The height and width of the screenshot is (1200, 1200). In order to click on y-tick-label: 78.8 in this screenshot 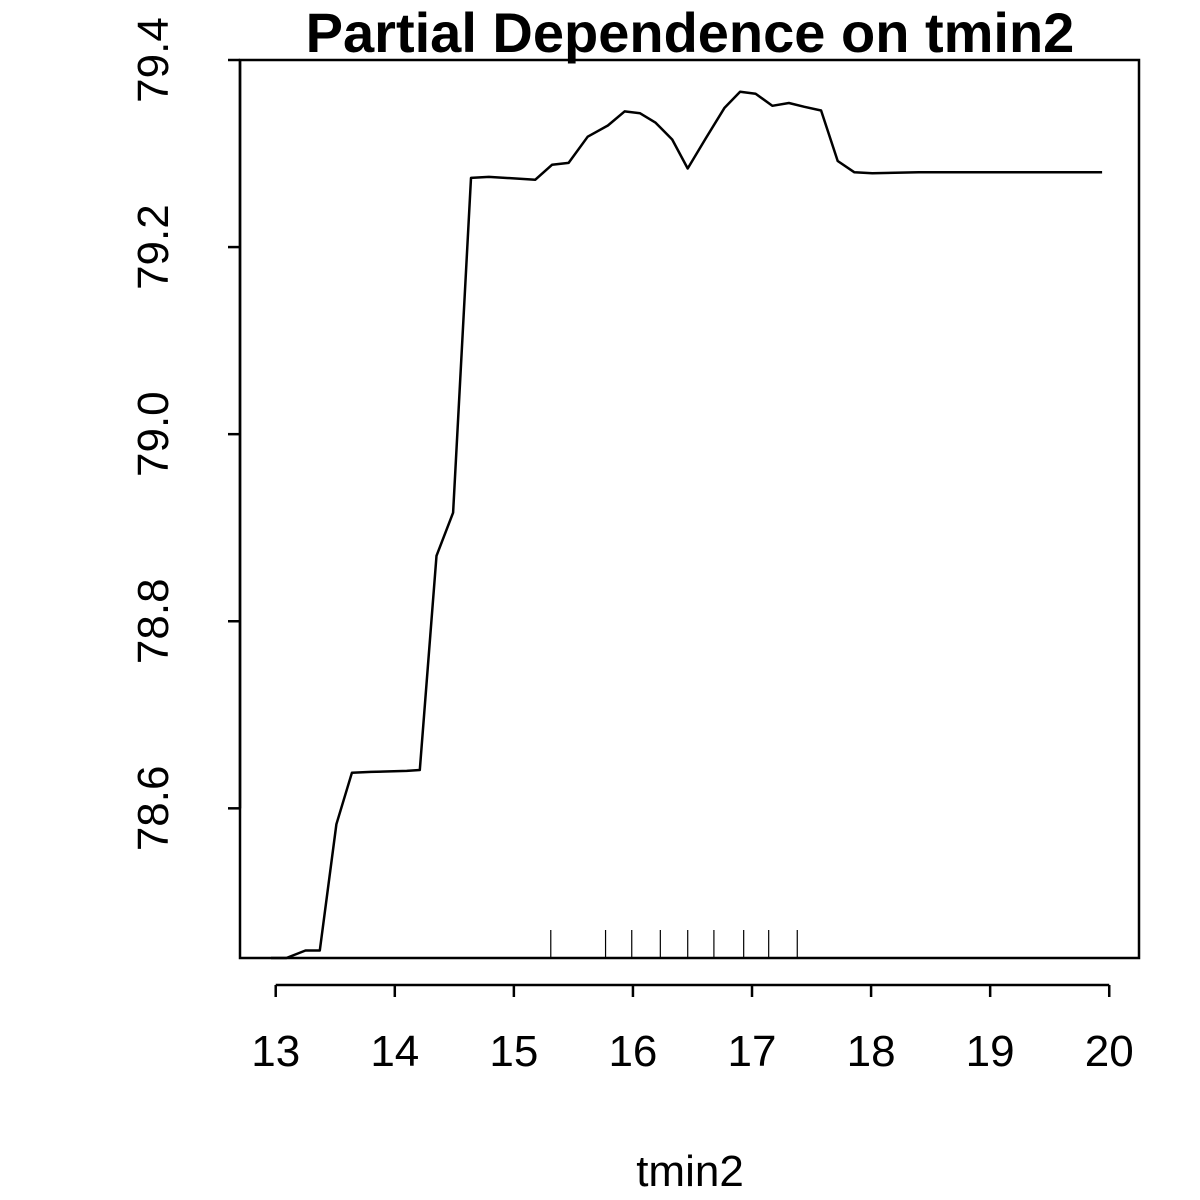, I will do `click(153, 621)`.